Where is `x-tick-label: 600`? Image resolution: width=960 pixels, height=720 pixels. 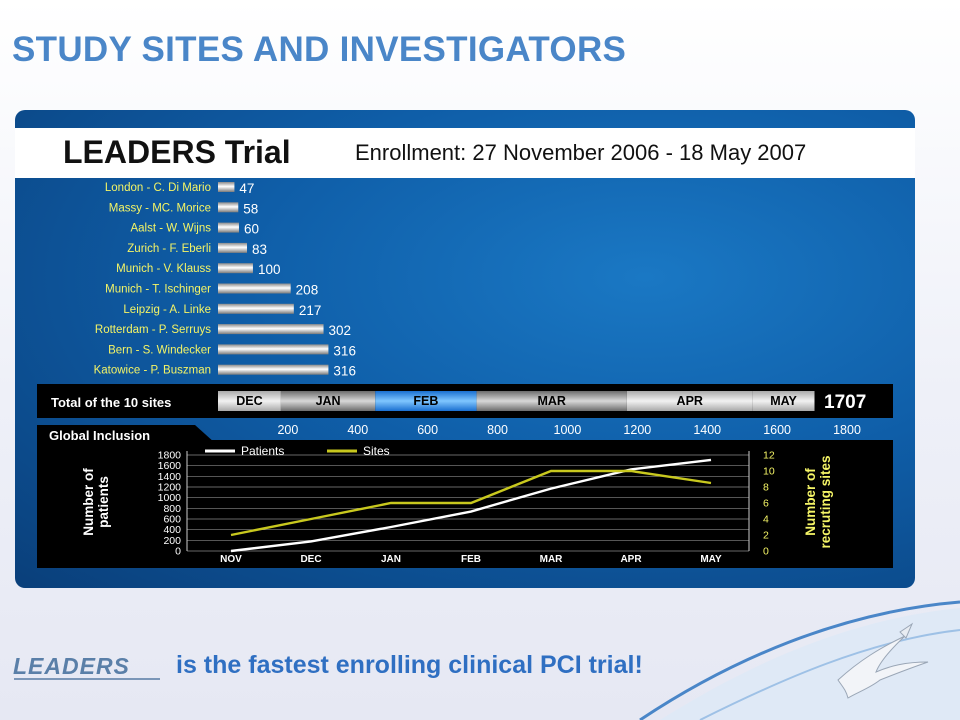 x-tick-label: 600 is located at coordinates (427, 430).